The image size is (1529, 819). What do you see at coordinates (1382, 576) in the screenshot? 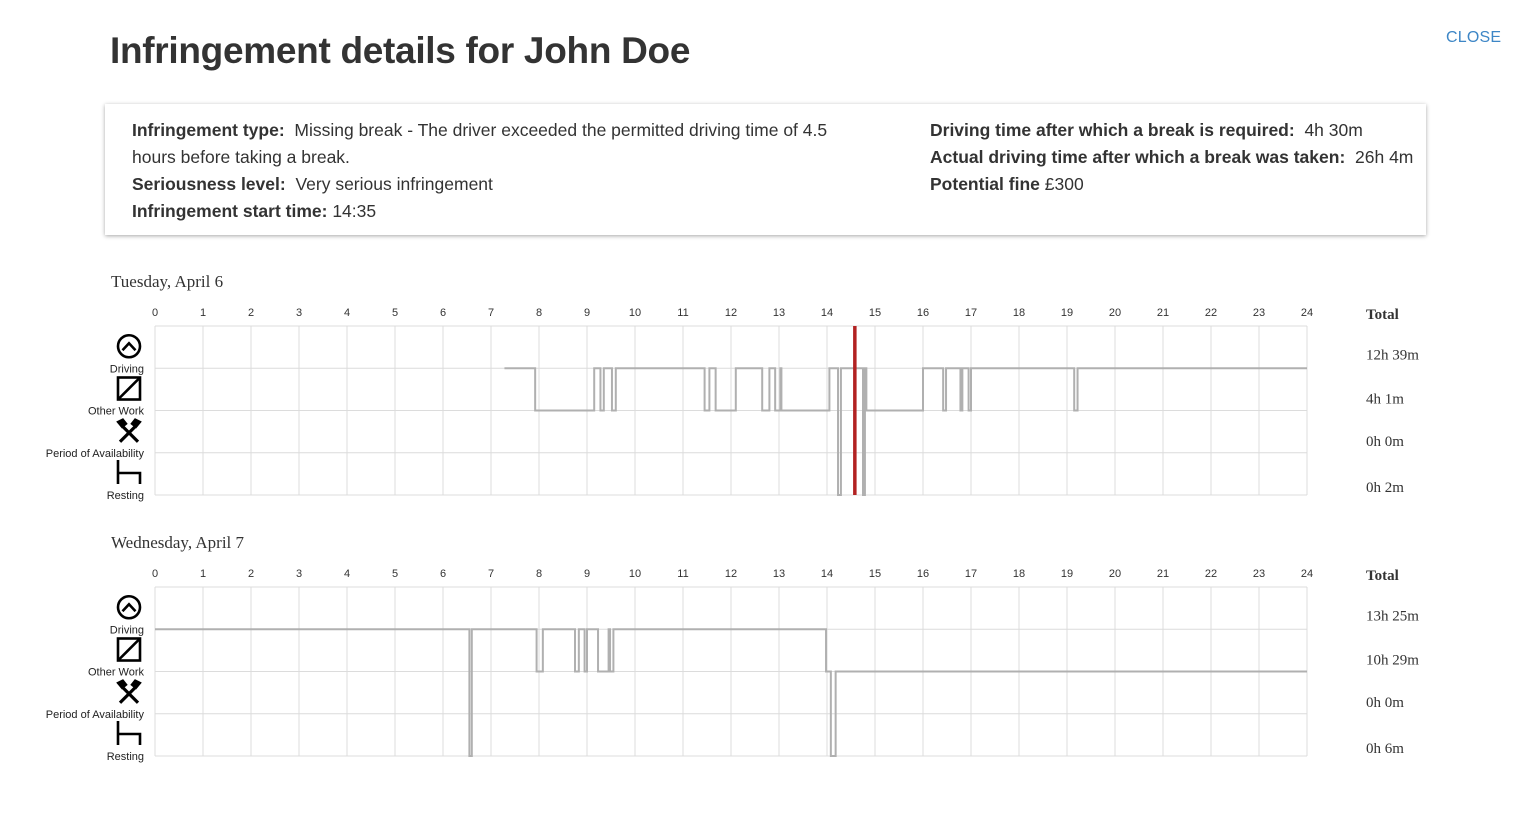
I see `total-header: Total` at bounding box center [1382, 576].